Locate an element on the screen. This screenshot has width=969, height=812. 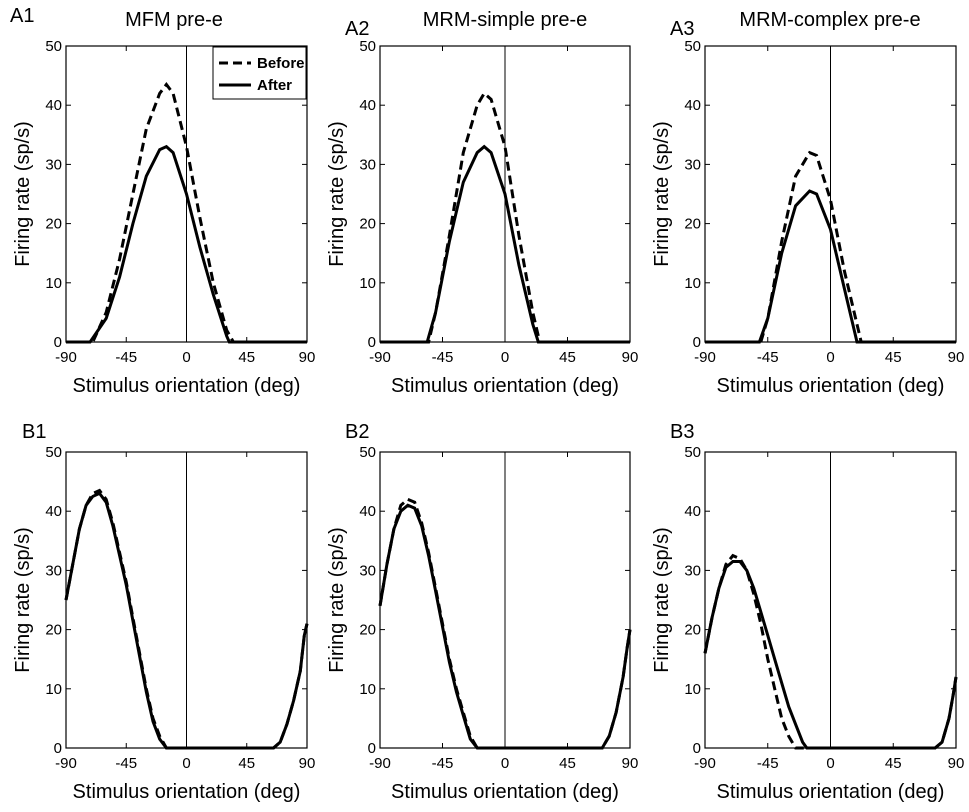
panel-title: MRM-complex pre-e is located at coordinates (829, 20).